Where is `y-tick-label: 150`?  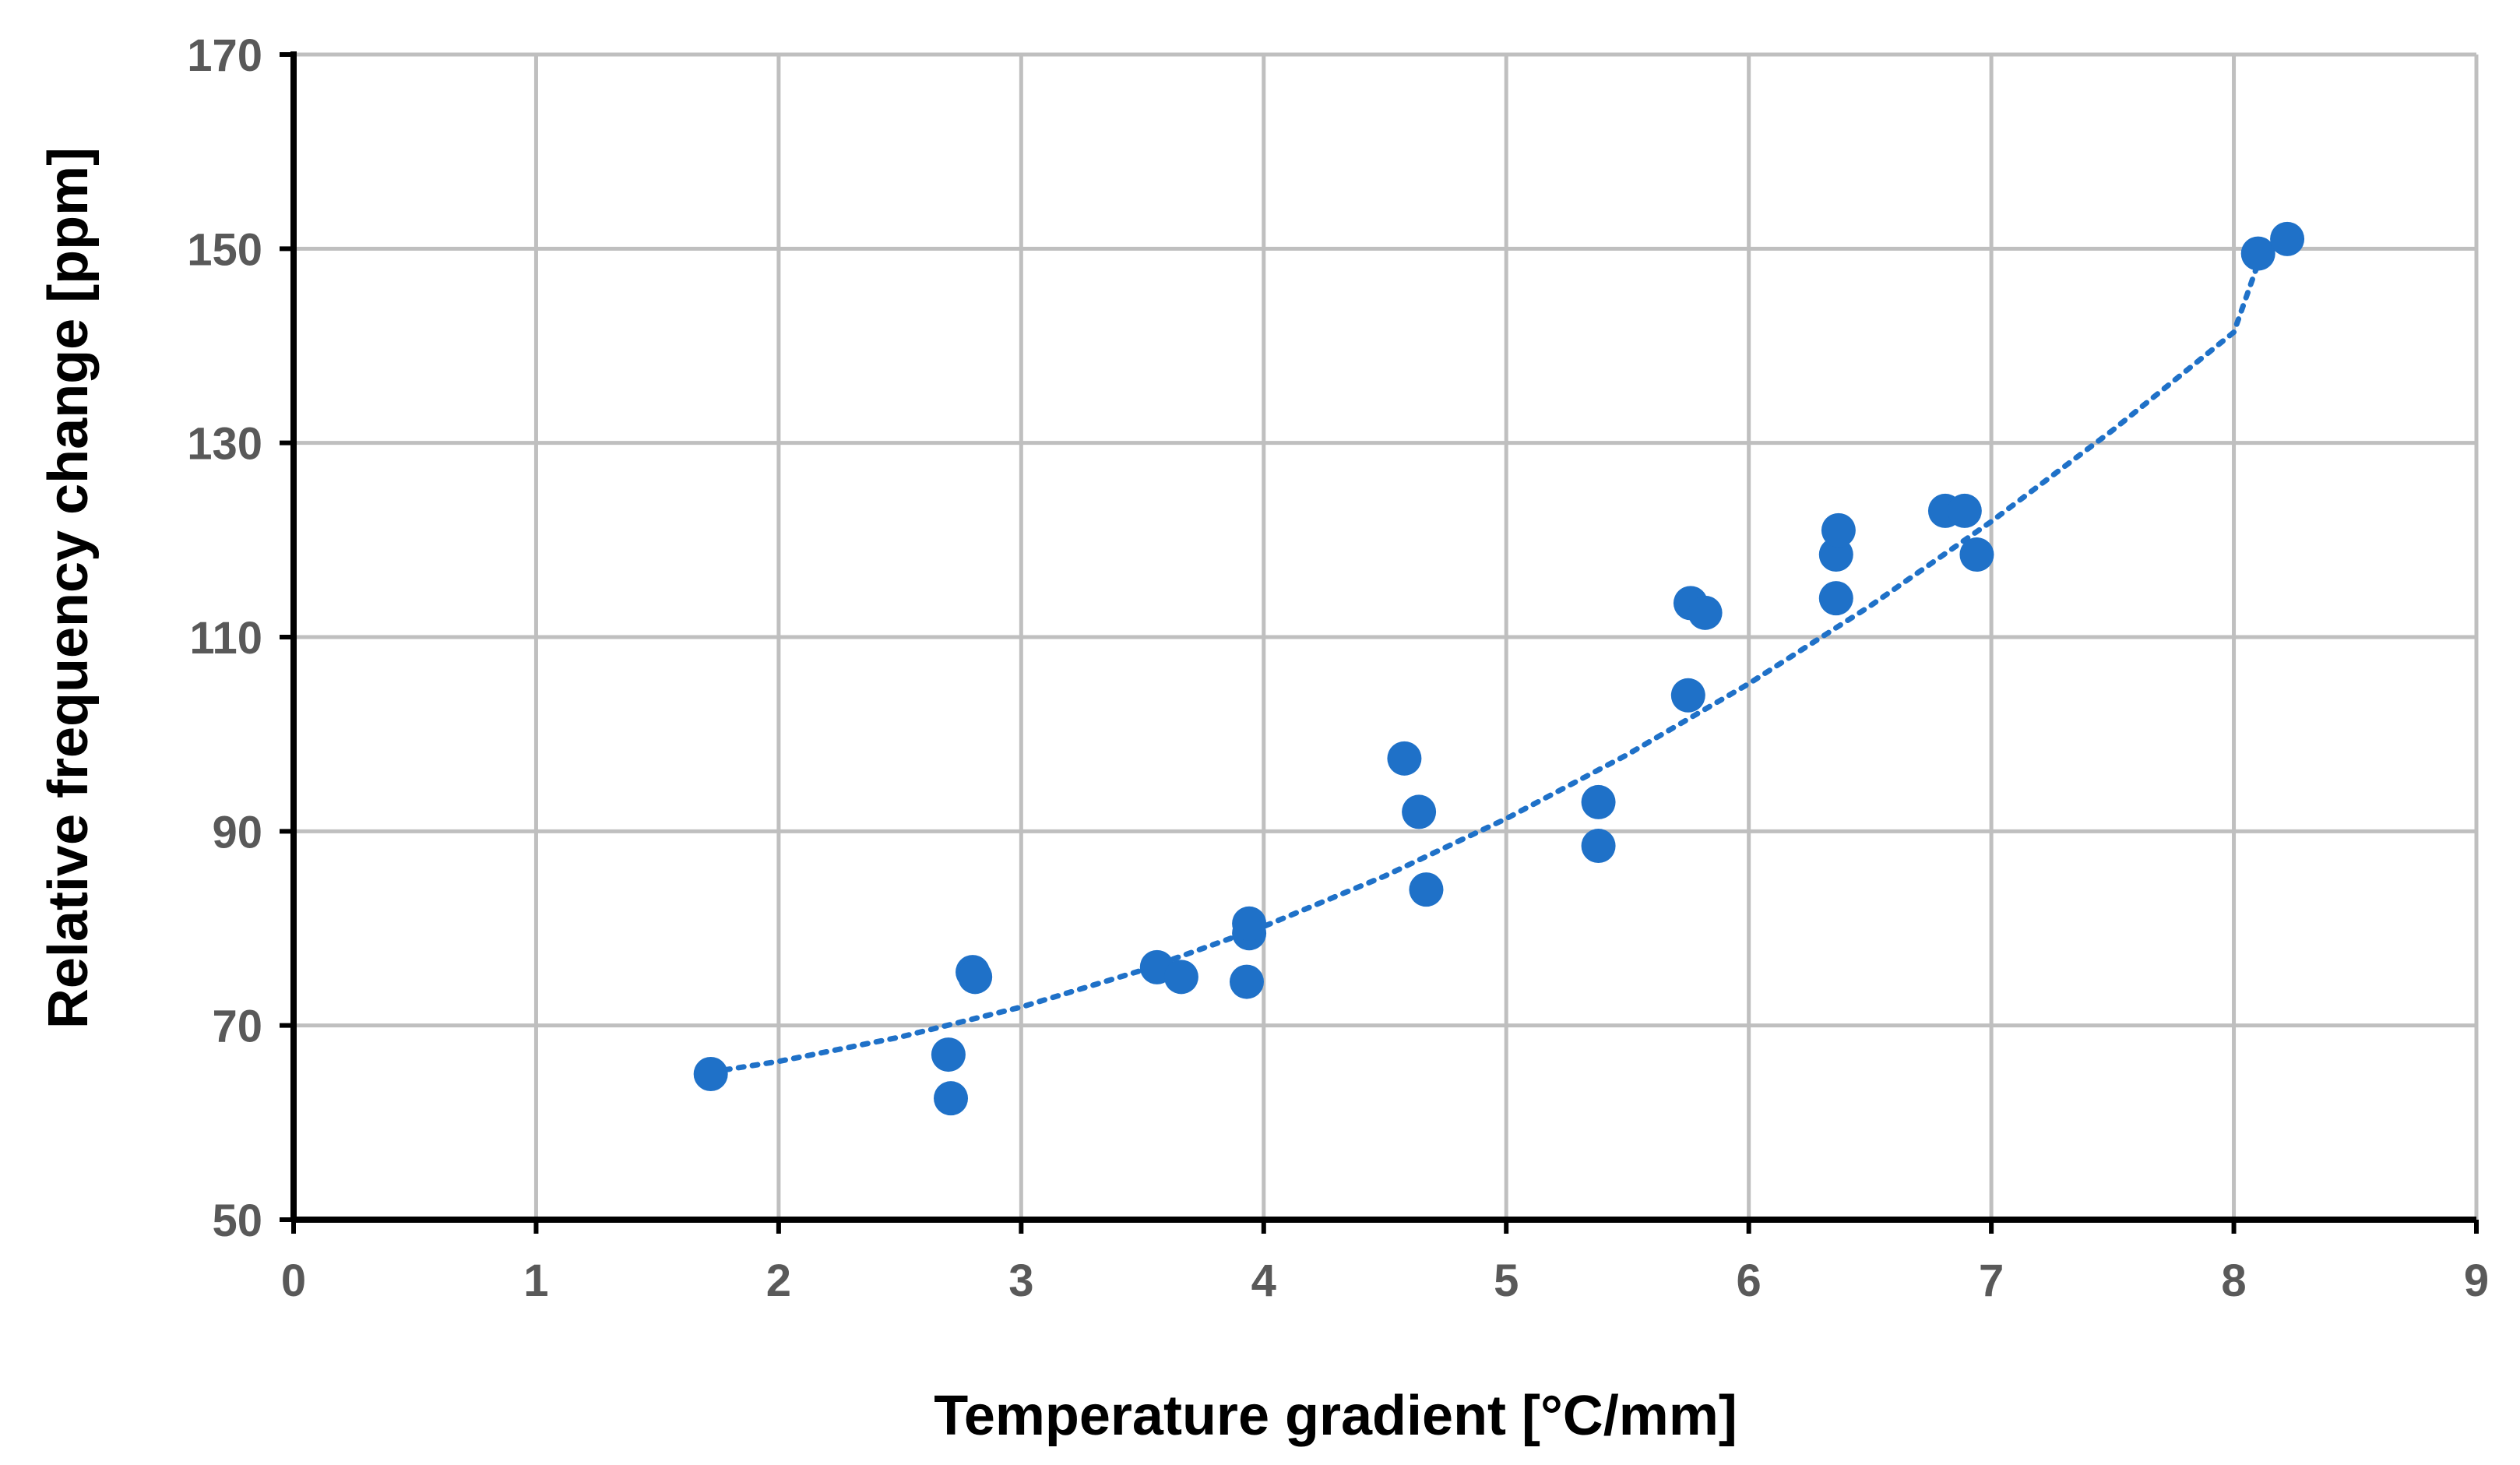 y-tick-label: 150 is located at coordinates (225, 249).